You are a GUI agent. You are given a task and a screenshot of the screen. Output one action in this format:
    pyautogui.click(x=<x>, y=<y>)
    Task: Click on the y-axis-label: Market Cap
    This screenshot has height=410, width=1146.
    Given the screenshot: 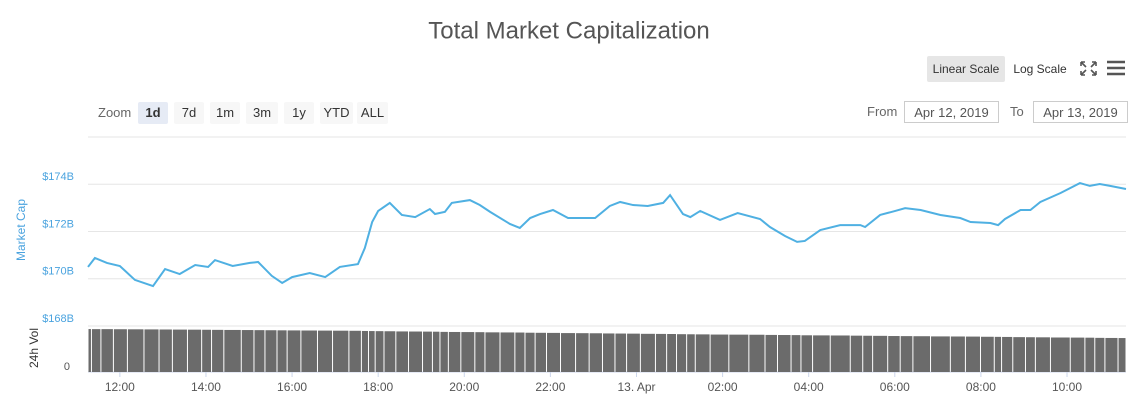 What is the action you would take?
    pyautogui.click(x=21, y=230)
    